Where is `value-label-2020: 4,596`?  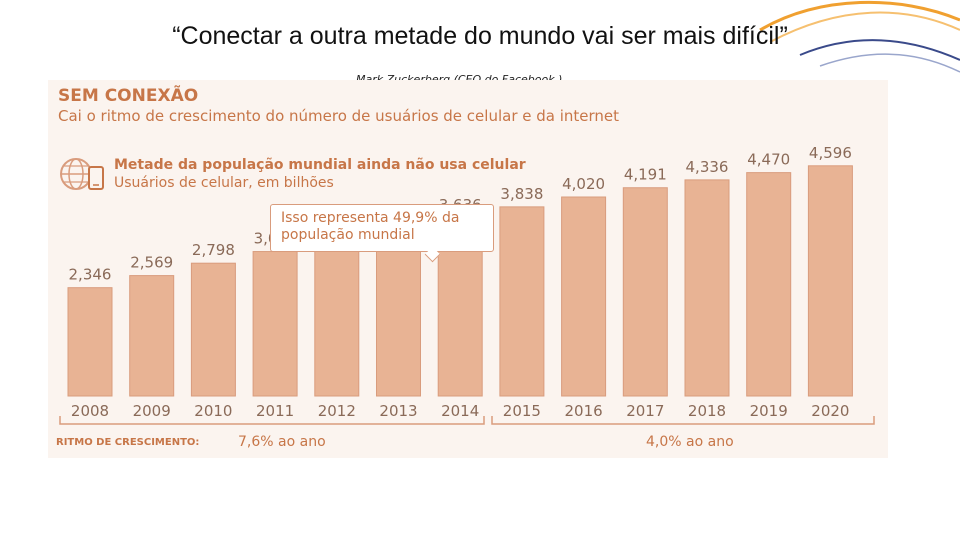 value-label-2020: 4,596 is located at coordinates (830, 153).